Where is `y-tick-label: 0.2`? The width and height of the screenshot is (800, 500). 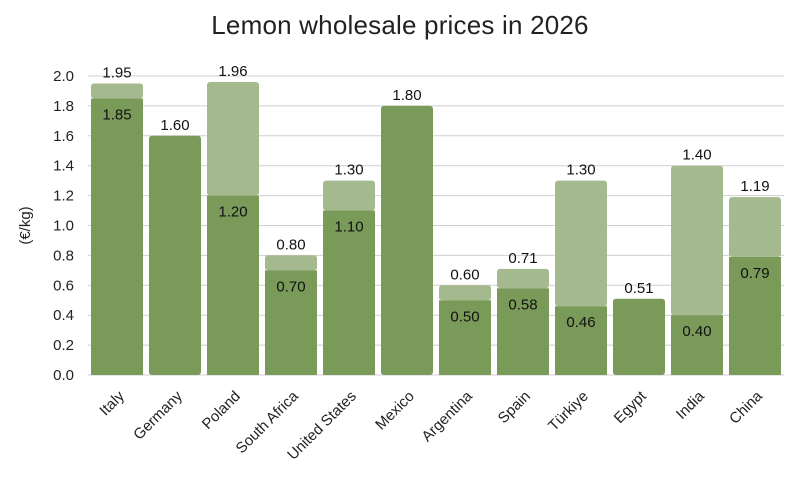
y-tick-label: 0.2 is located at coordinates (63, 345).